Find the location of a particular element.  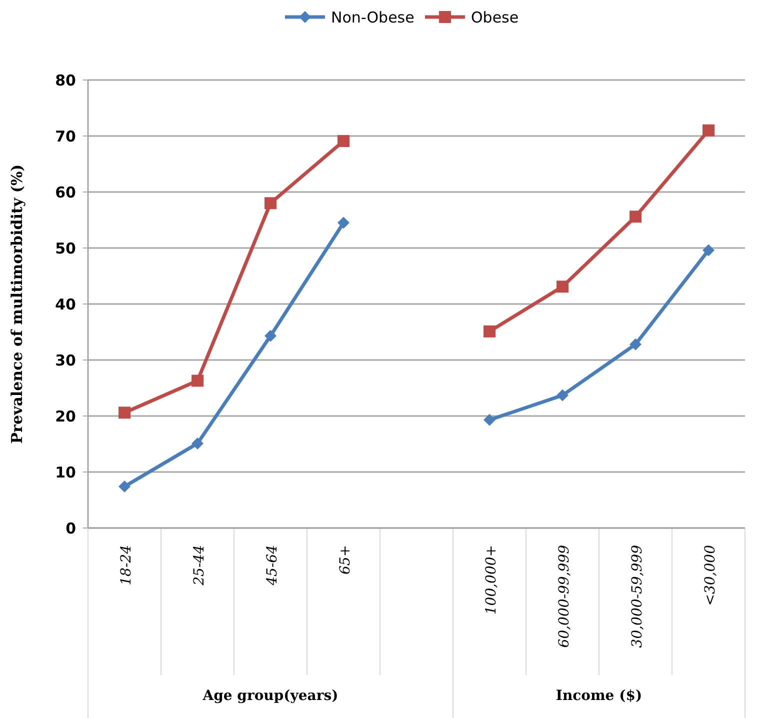

y-tick-label: 60 is located at coordinates (65, 192).